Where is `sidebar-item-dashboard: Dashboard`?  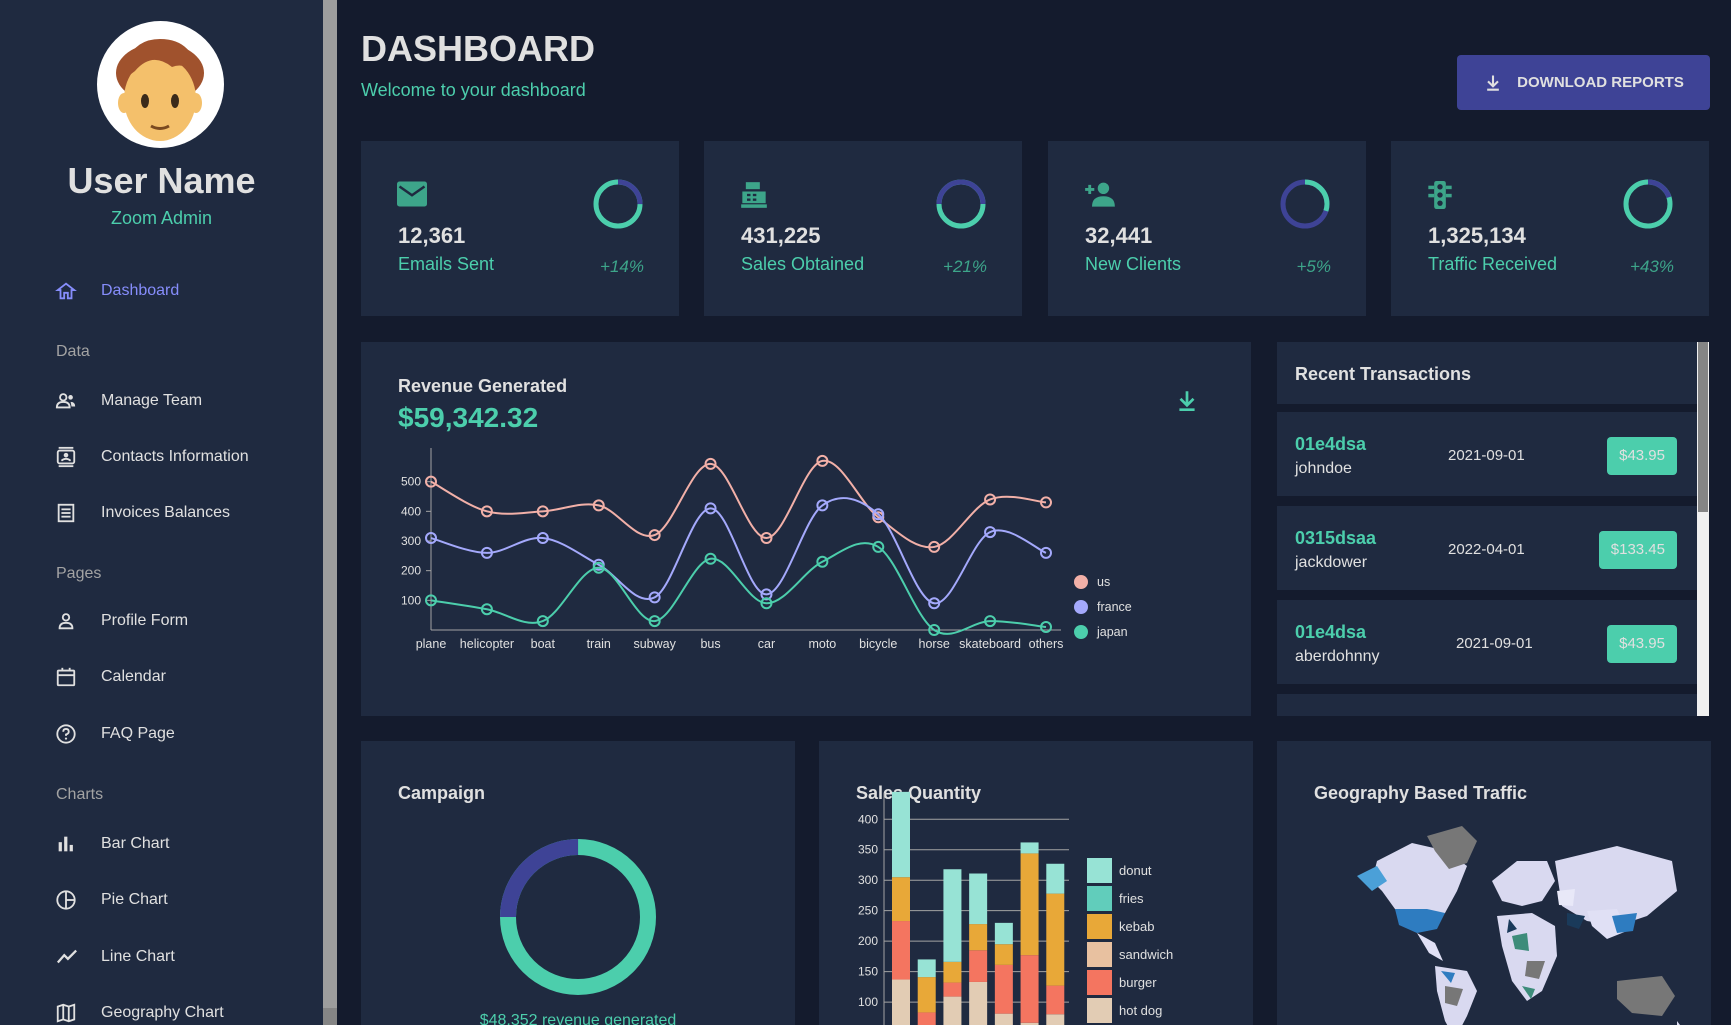 sidebar-item-dashboard: Dashboard is located at coordinates (117, 291).